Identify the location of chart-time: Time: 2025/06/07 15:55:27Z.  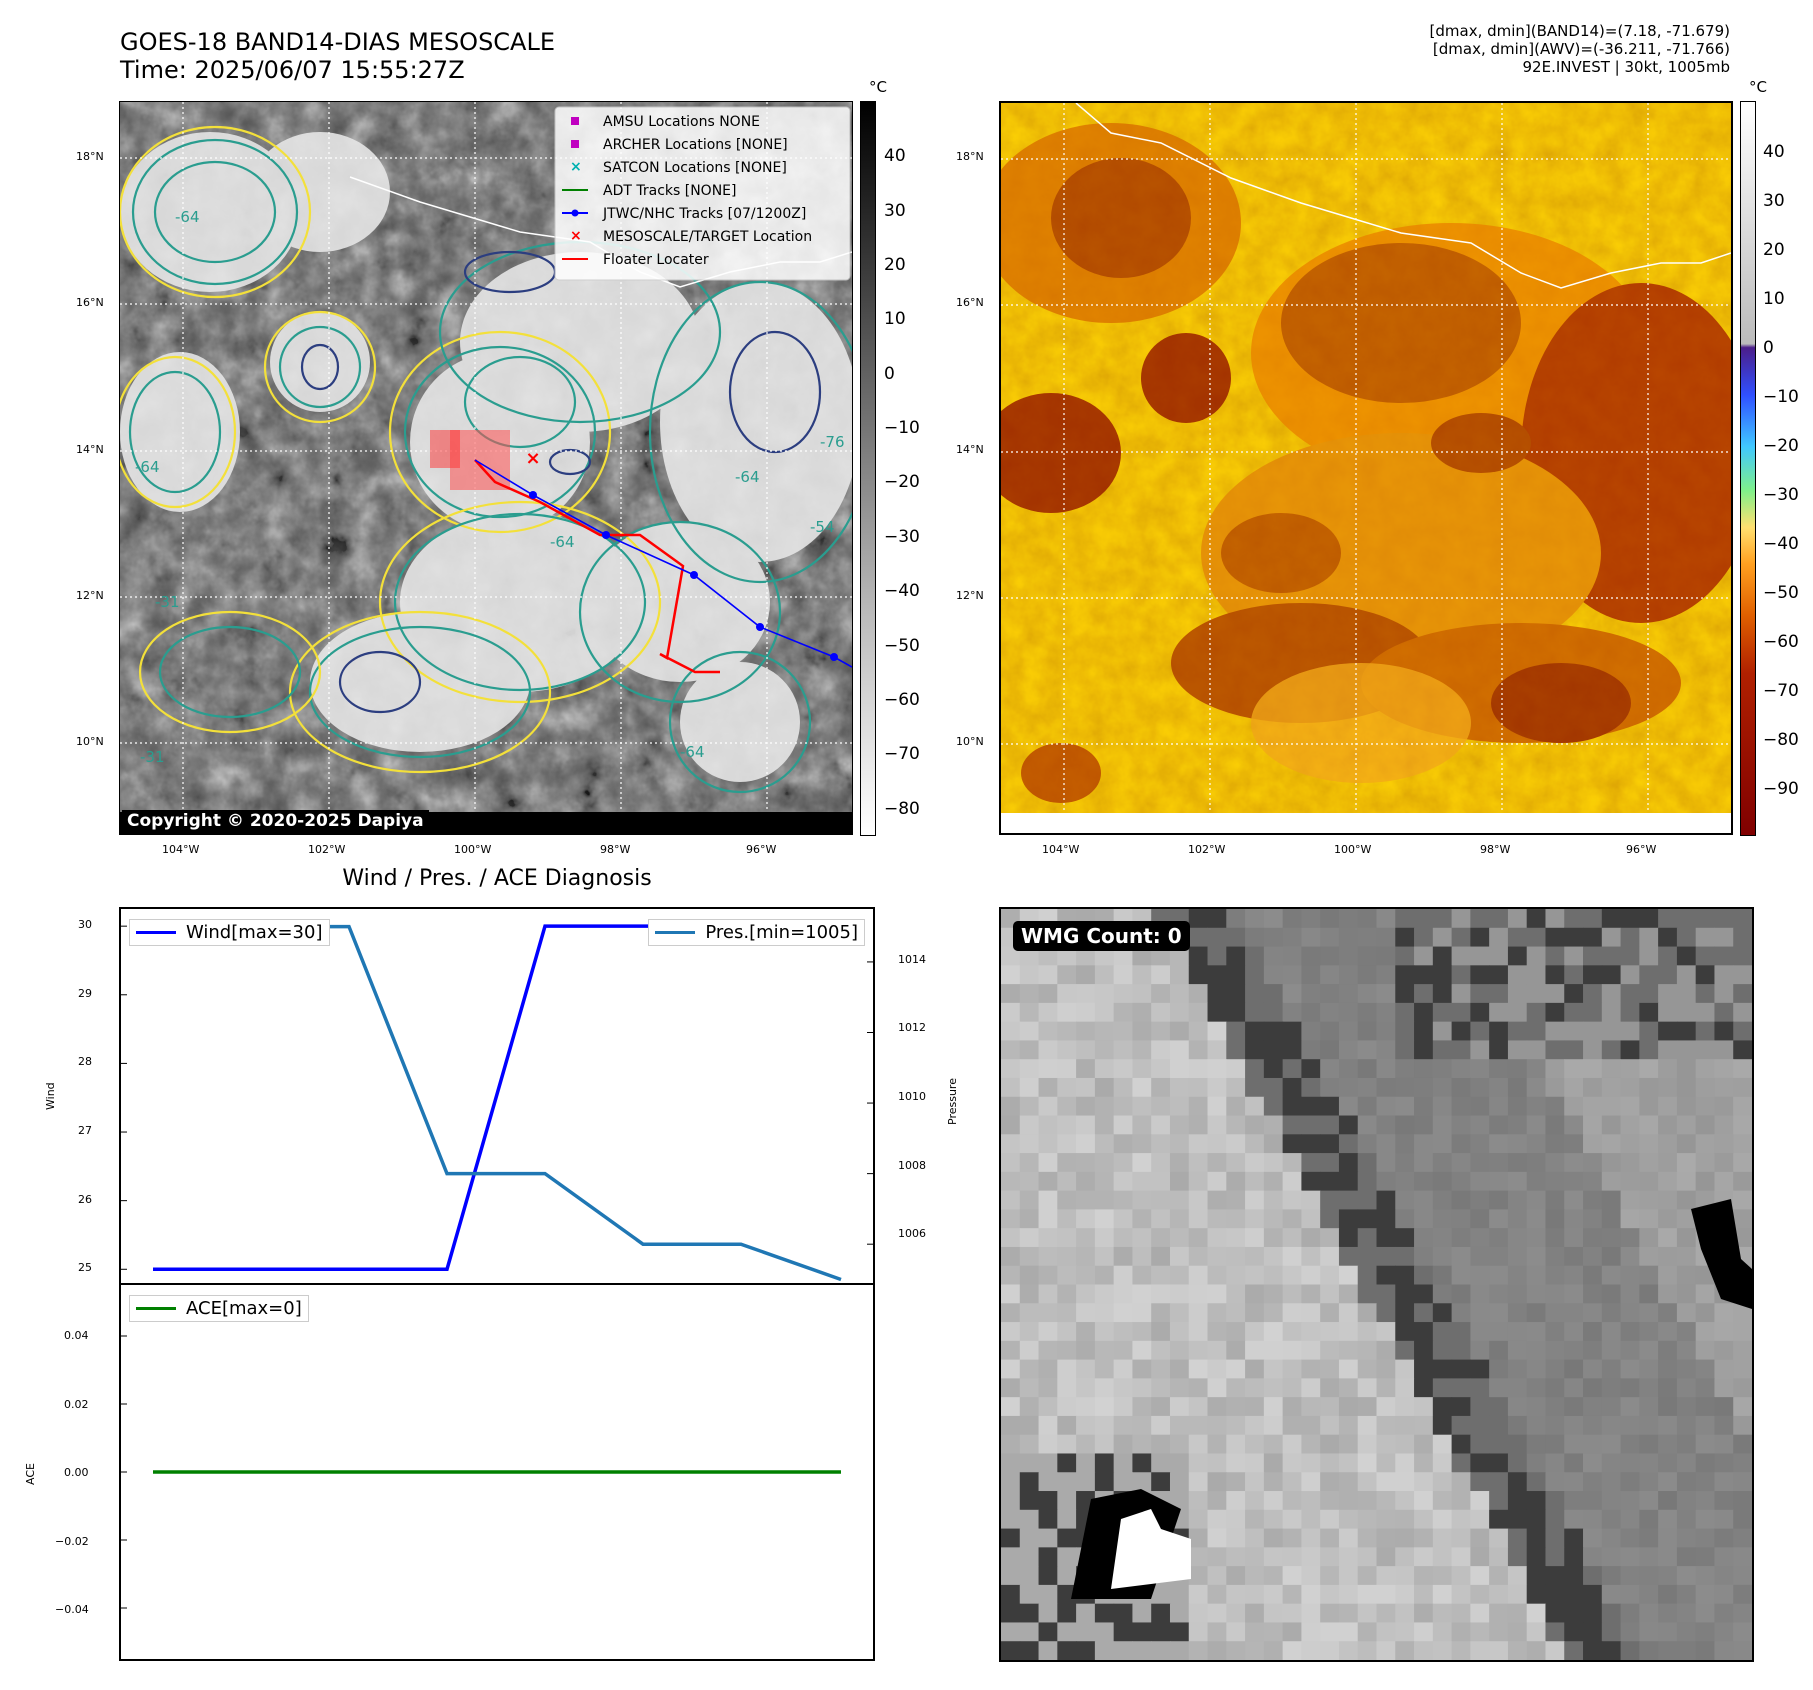
(292, 70).